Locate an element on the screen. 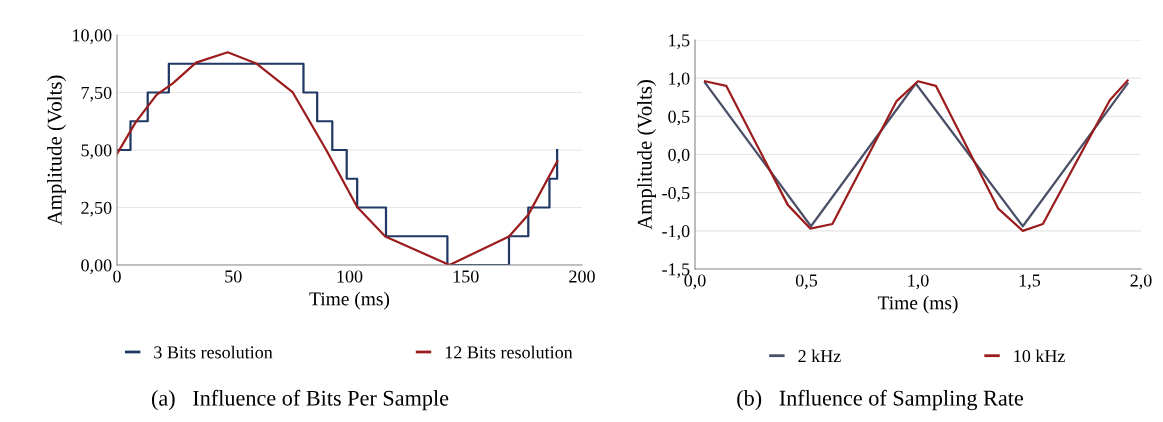 The height and width of the screenshot is (422, 1163). x-tick-label: 200 is located at coordinates (582, 276).